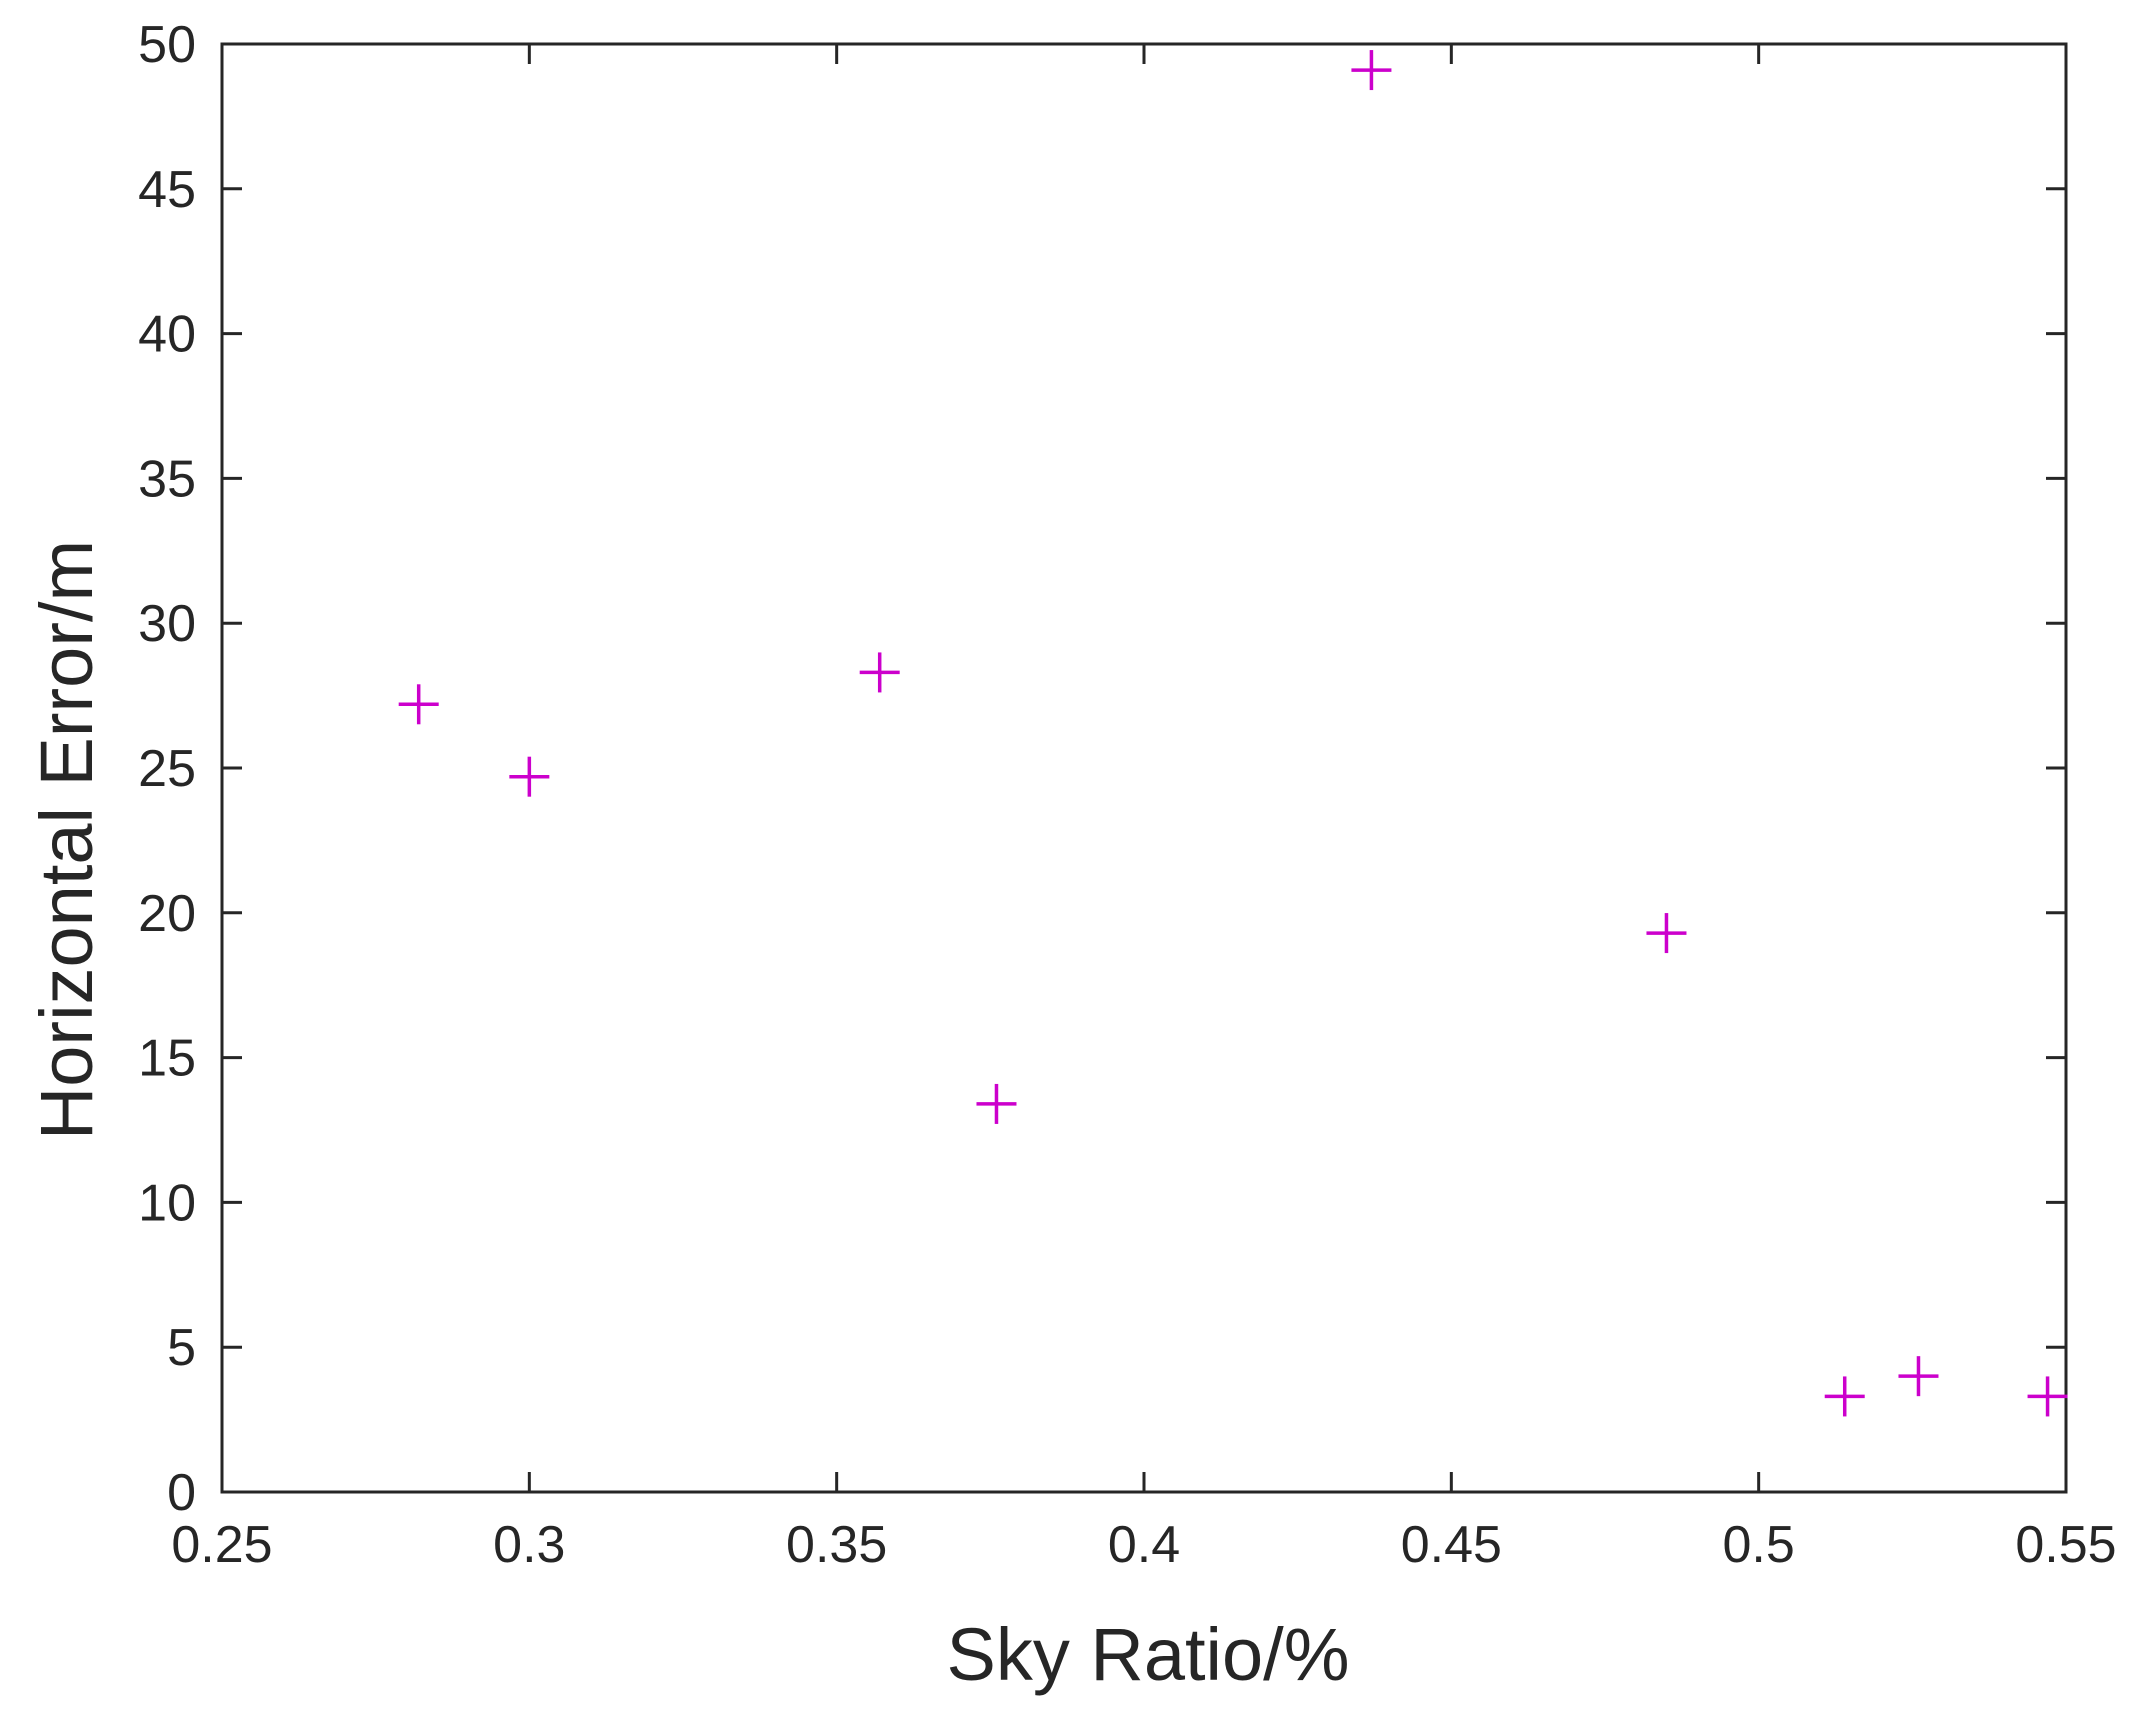 The width and height of the screenshot is (2138, 1718). I want to click on x-tick-label: 0.4, so click(1144, 1545).